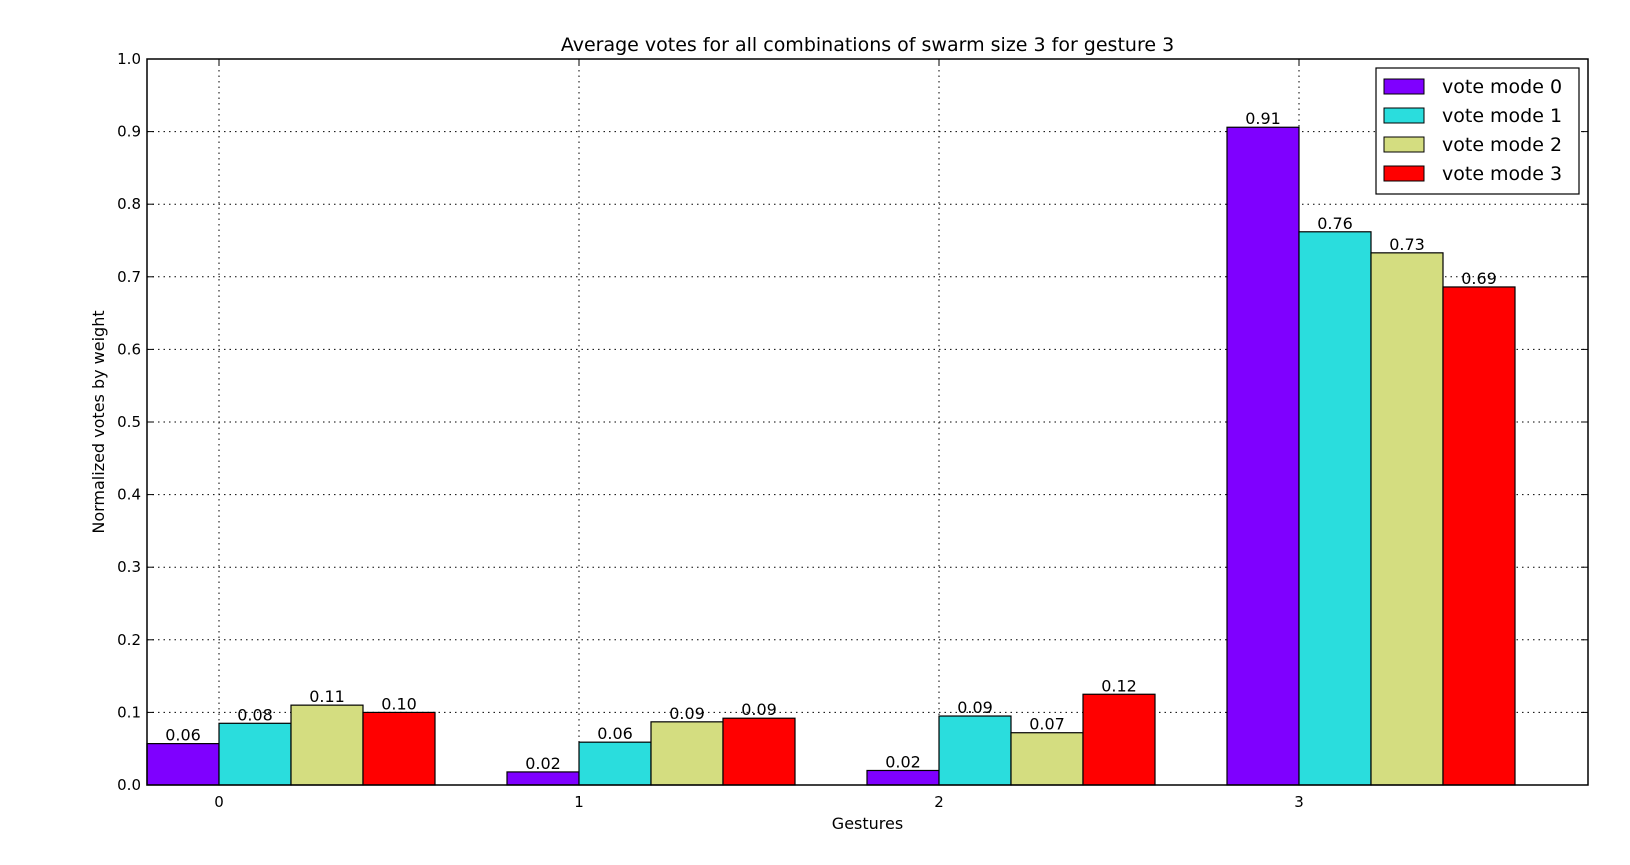  Describe the element at coordinates (129, 204) in the screenshot. I see `y-tick-label: 0.8` at that location.